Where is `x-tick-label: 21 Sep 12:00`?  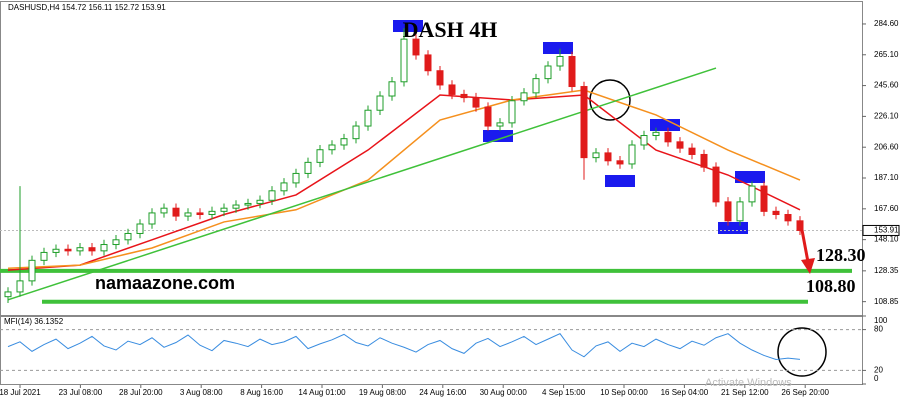
x-tick-label: 21 Sep 12:00 is located at coordinates (745, 392).